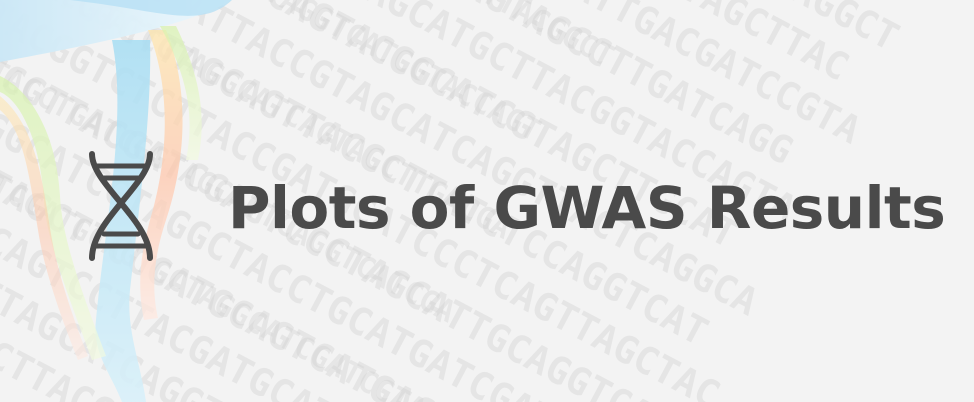  Describe the element at coordinates (121, 206) in the screenshot. I see `dna-icon` at that location.